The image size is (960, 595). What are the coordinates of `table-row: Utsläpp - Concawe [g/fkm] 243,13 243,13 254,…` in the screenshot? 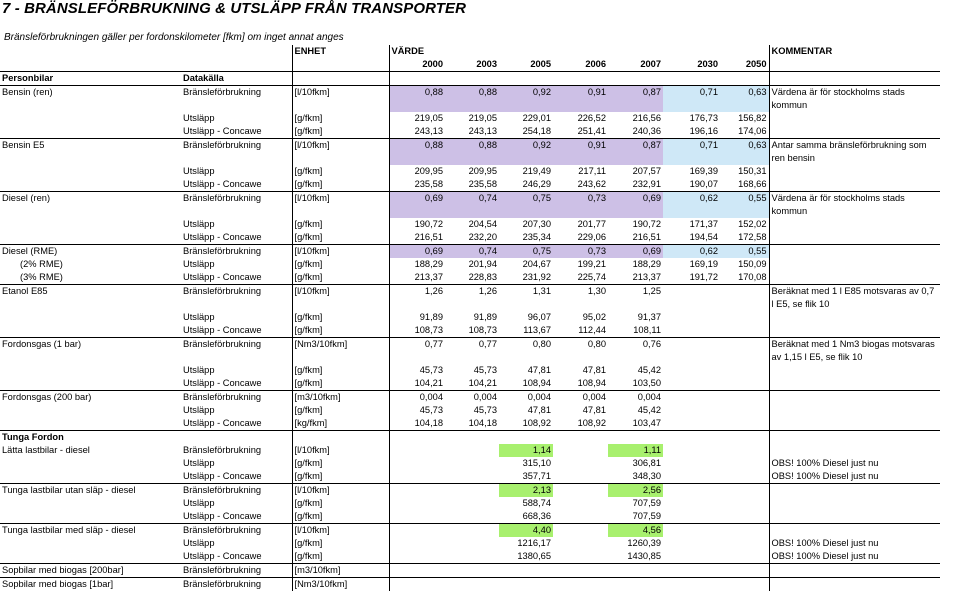 It's located at (470, 132).